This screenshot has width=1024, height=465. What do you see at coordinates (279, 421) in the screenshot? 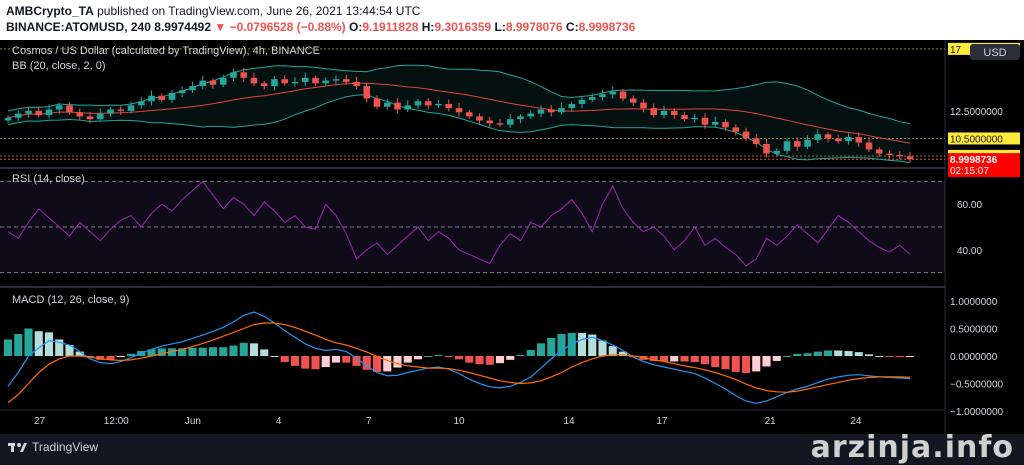
I see `time-axis-label: 4` at bounding box center [279, 421].